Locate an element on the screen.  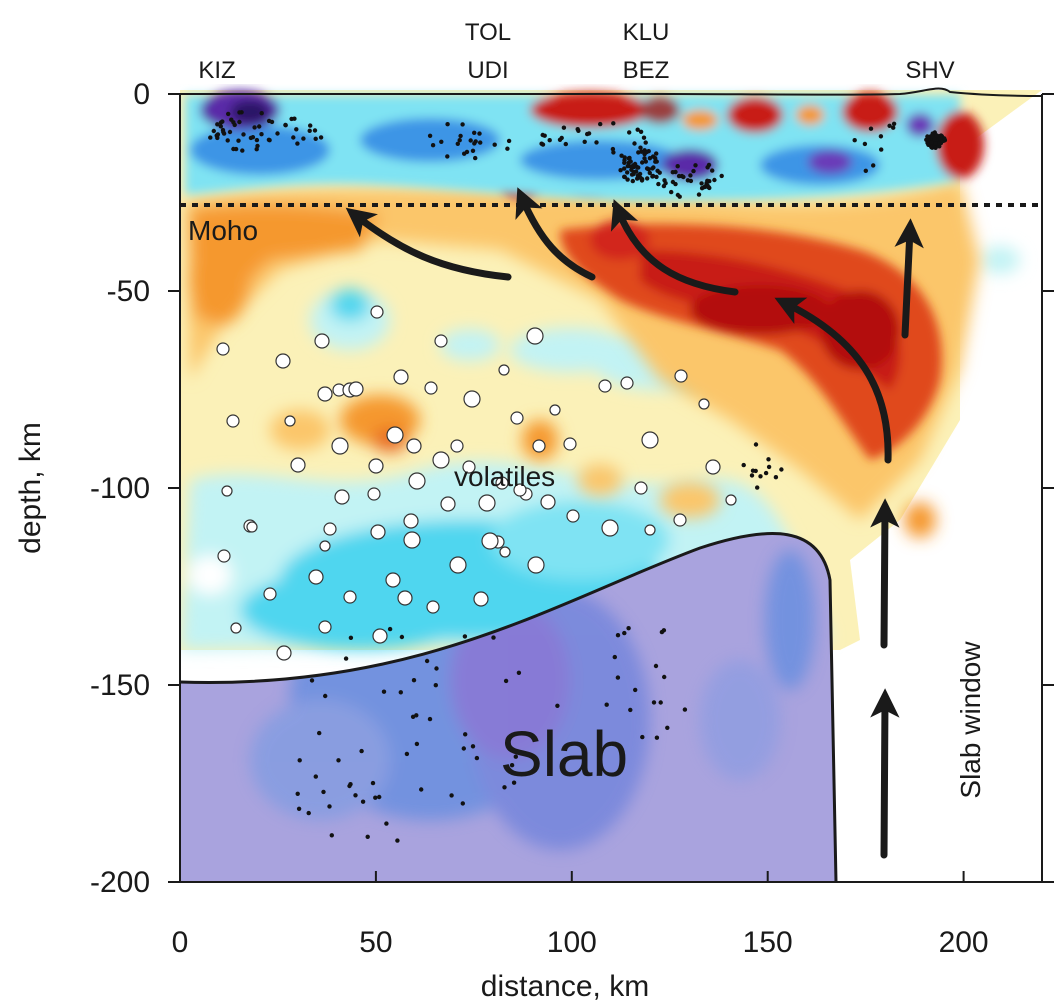
y-tick-label: 0 is located at coordinates (141, 94).